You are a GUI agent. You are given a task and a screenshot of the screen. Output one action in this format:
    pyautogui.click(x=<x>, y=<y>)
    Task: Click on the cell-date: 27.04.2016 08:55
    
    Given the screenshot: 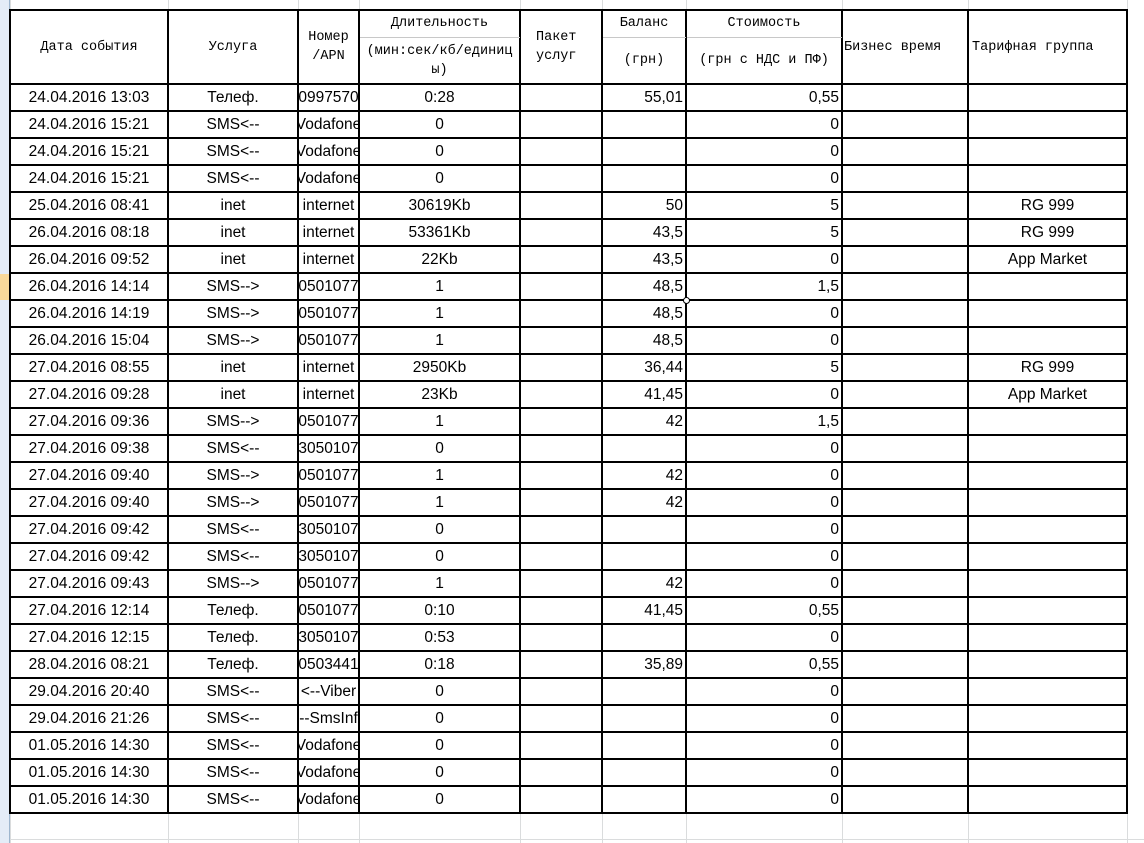 What is the action you would take?
    pyautogui.click(x=89, y=367)
    